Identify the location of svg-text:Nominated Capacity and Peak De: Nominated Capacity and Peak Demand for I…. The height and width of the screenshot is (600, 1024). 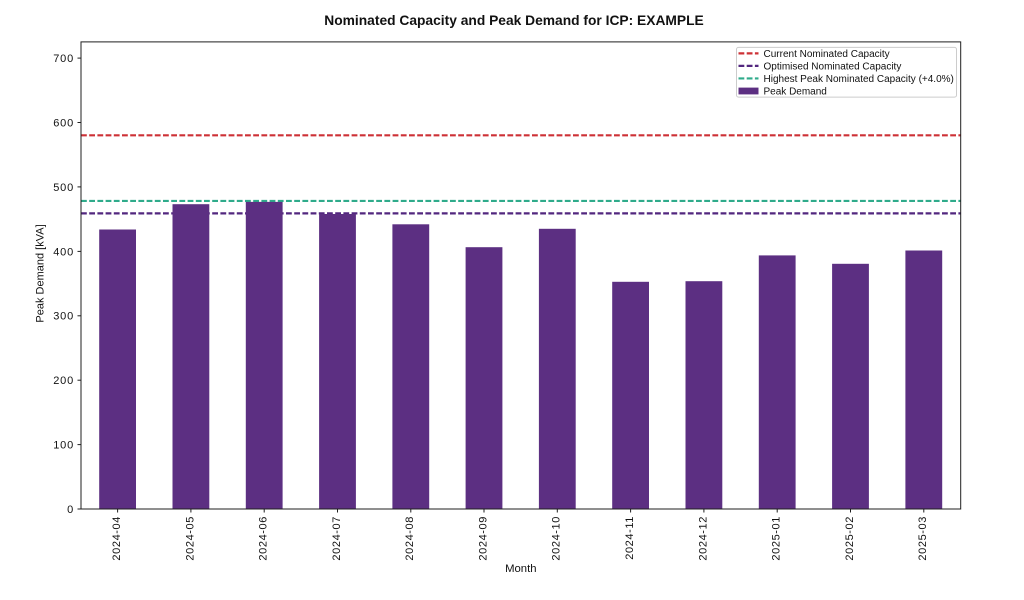
(514, 20).